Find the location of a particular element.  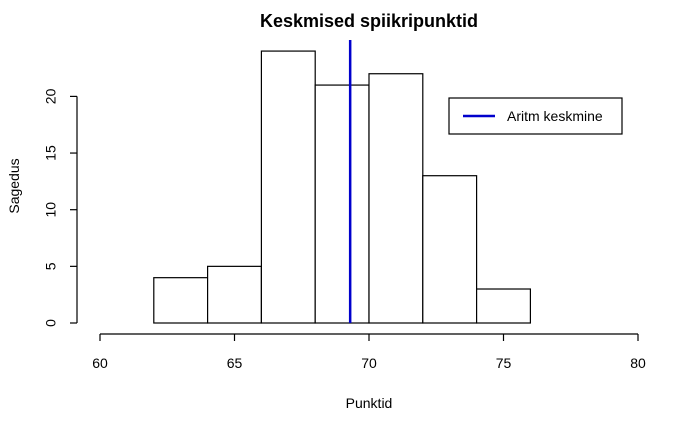

y-axis-label: Sagedus is located at coordinates (14, 185).